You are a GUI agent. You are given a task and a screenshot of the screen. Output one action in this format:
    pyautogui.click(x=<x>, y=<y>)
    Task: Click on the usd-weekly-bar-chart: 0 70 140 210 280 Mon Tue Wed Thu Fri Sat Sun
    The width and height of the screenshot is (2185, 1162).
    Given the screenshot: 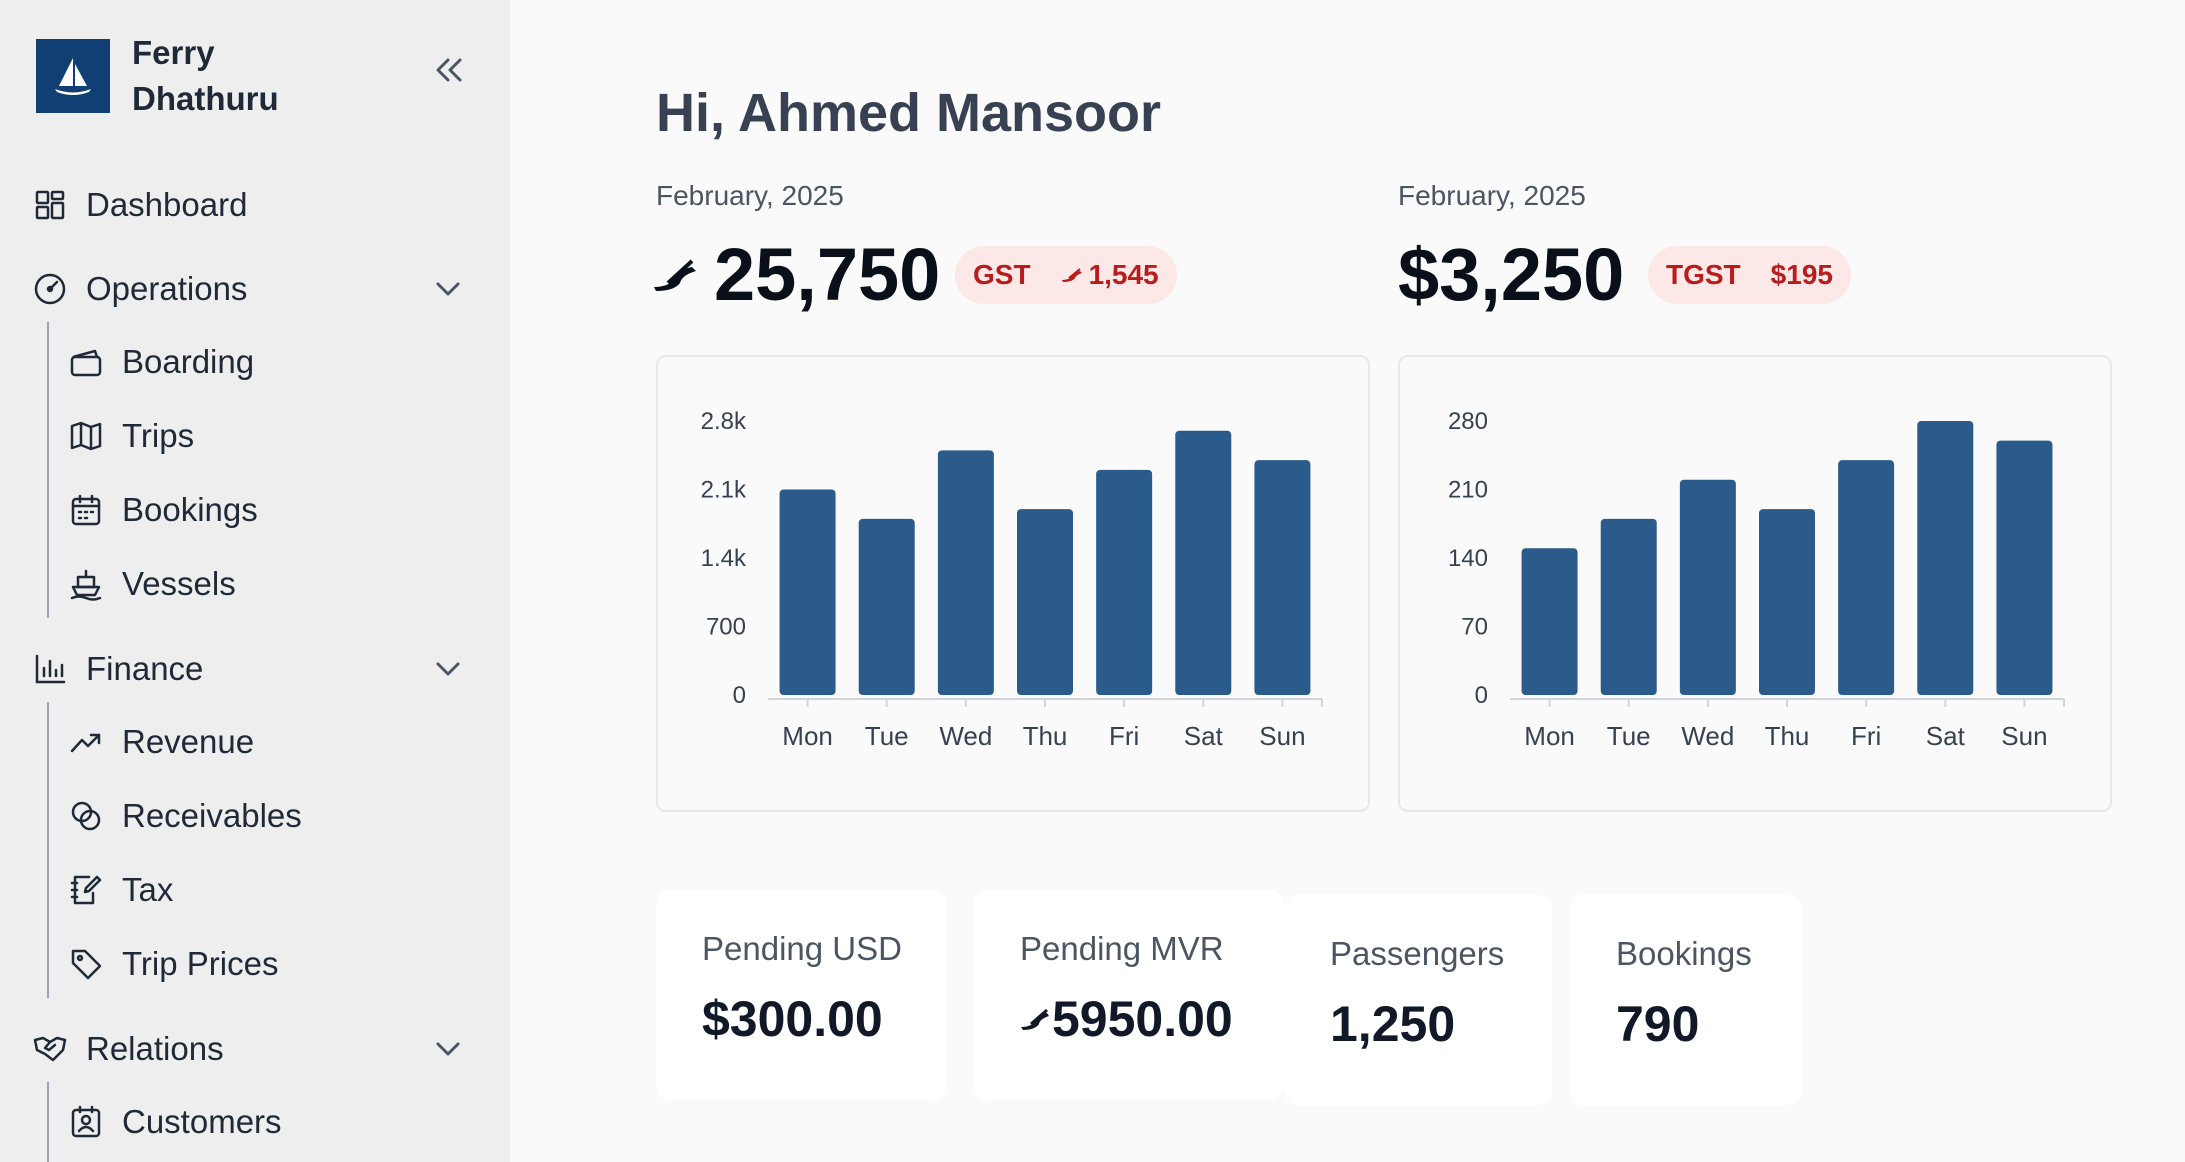 What is the action you would take?
    pyautogui.click(x=1756, y=579)
    